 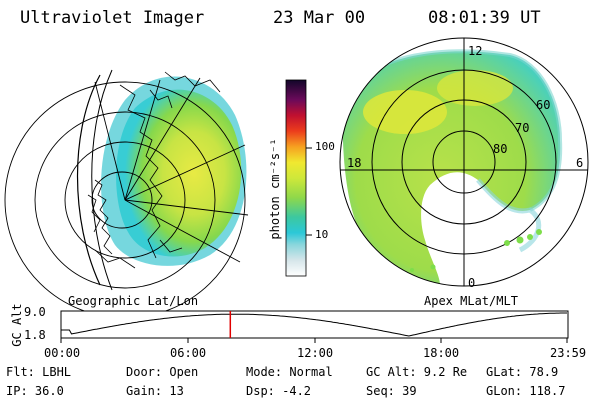 What do you see at coordinates (522, 372) in the screenshot?
I see `geo-latitude-status: GLat: 78.9` at bounding box center [522, 372].